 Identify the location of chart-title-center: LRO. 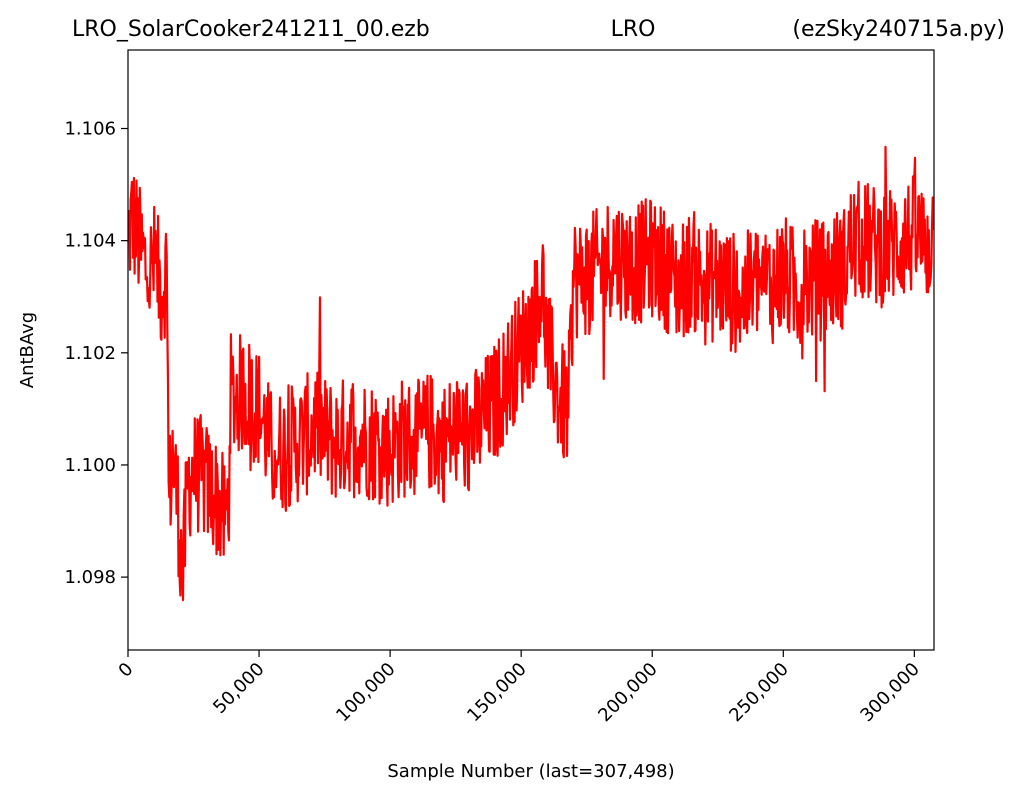
(633, 29).